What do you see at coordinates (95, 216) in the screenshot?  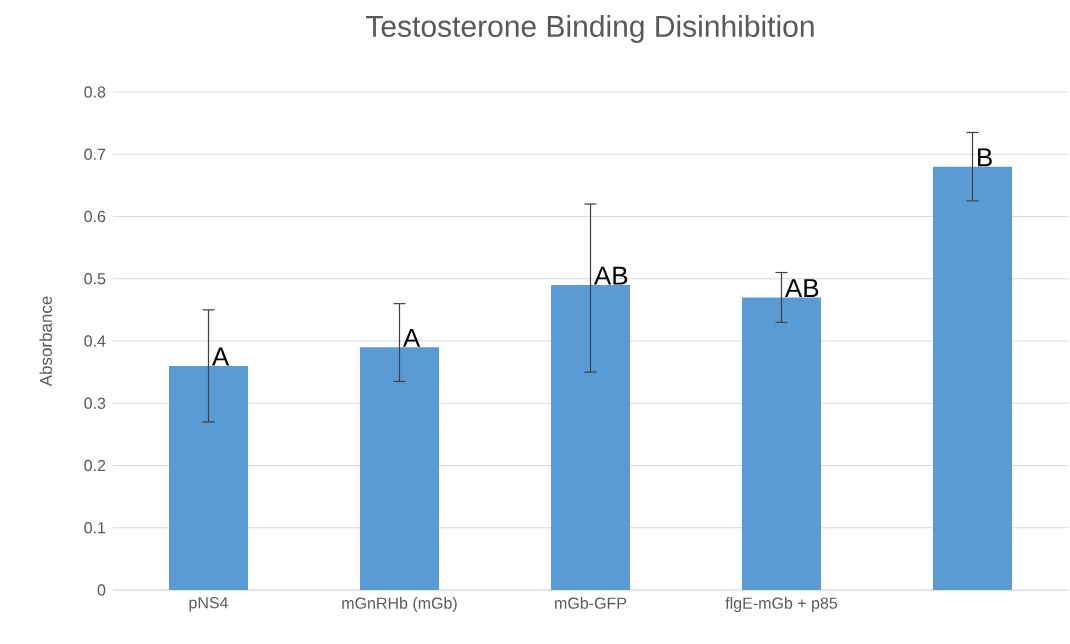 I see `y-tick-label: 0.6` at bounding box center [95, 216].